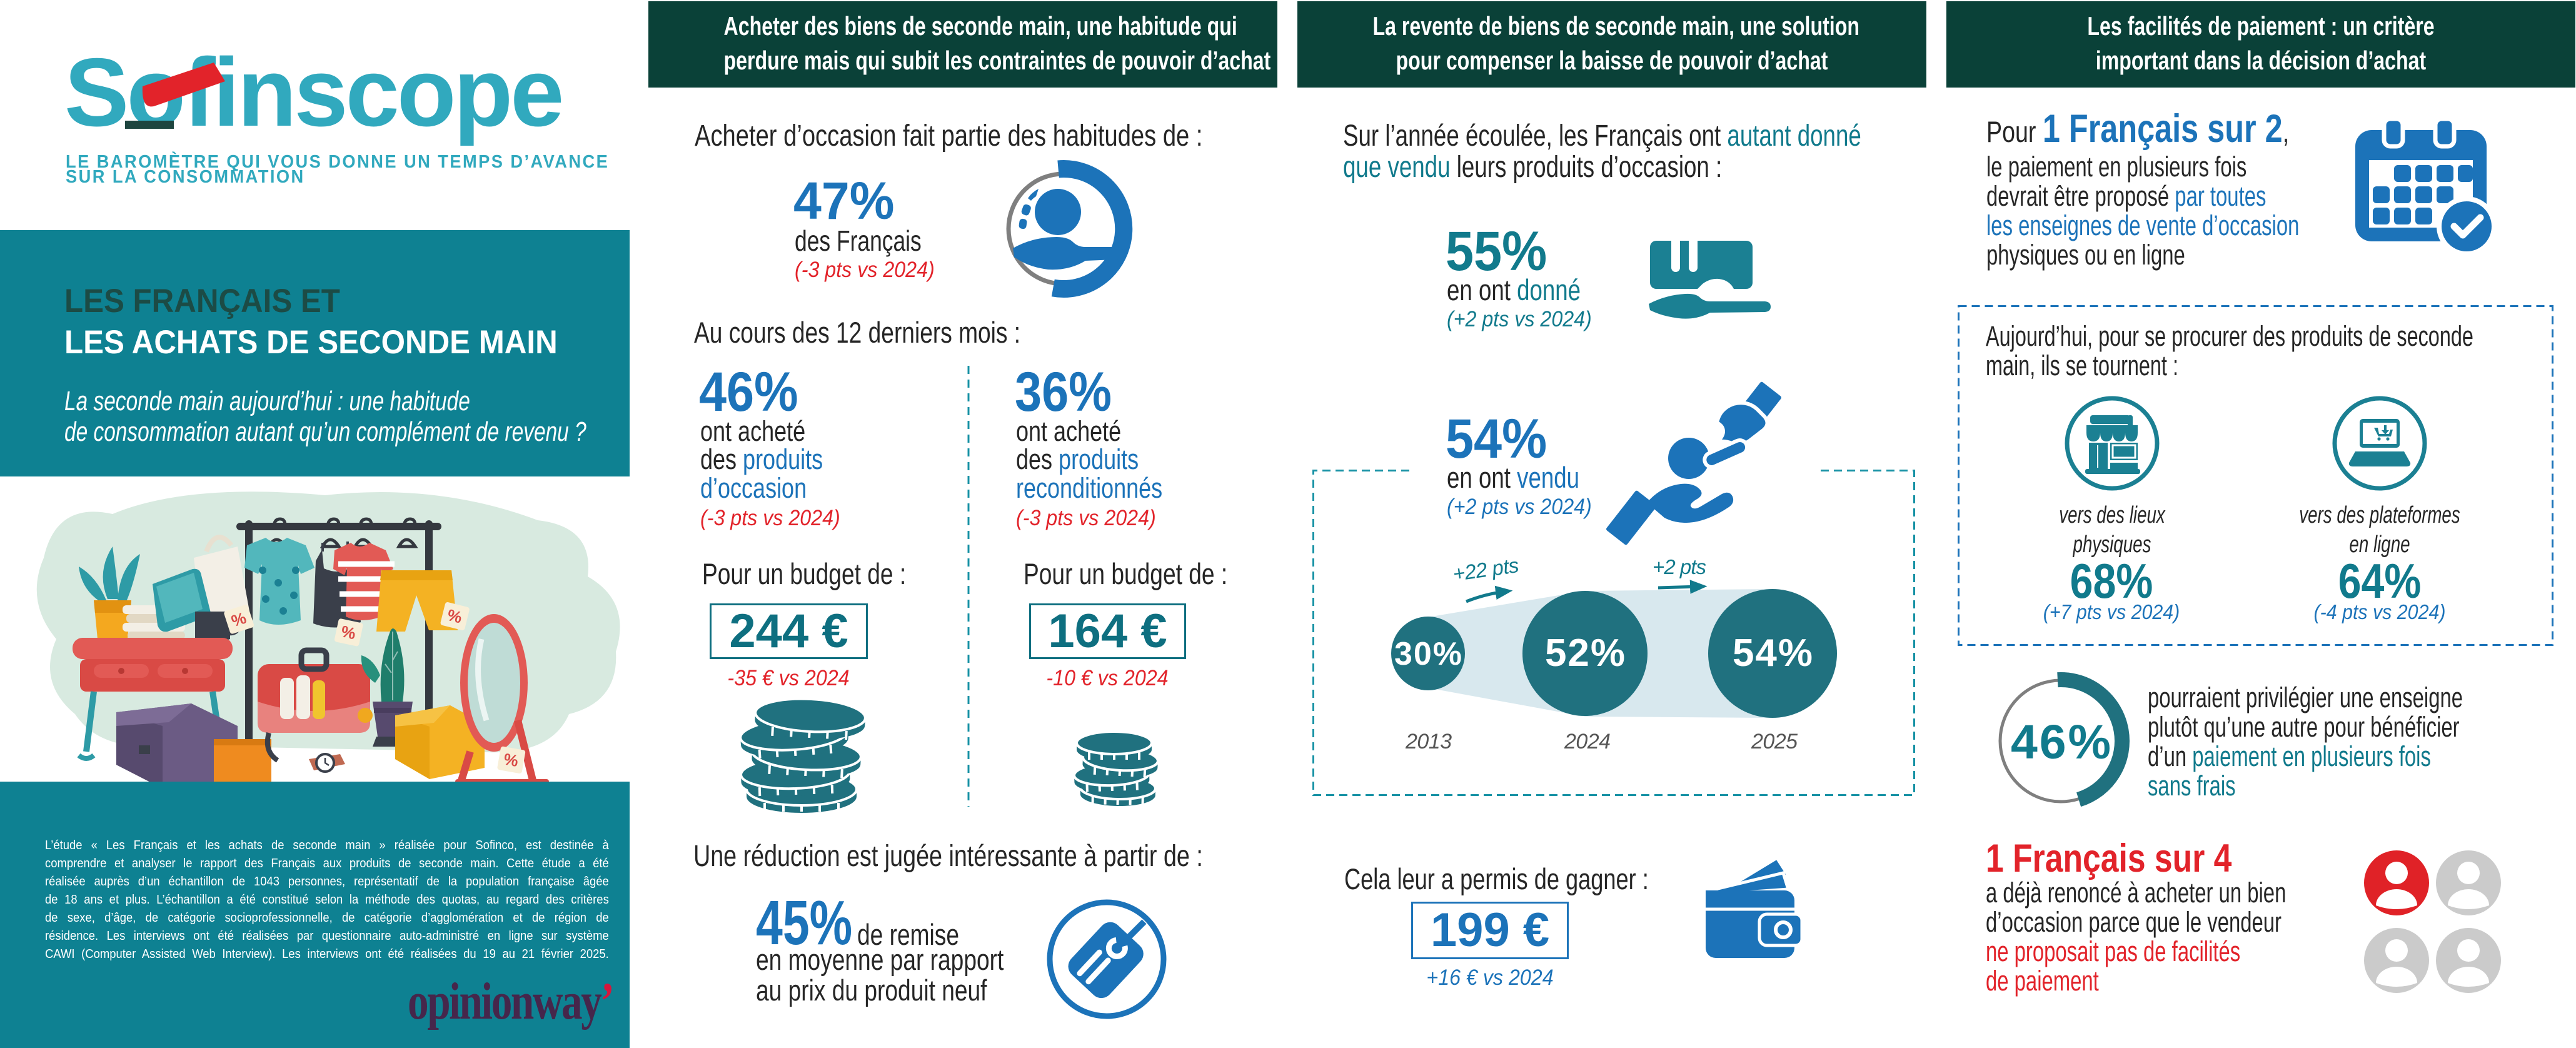 The height and width of the screenshot is (1048, 2576). What do you see at coordinates (1428, 741) in the screenshot?
I see `svg-text: 2013` at bounding box center [1428, 741].